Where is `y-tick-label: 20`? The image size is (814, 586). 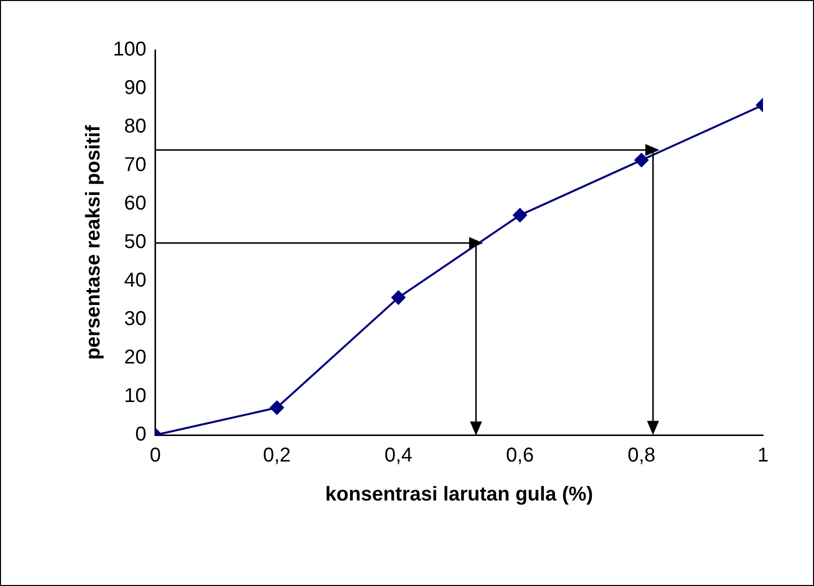 y-tick-label: 20 is located at coordinates (135, 357).